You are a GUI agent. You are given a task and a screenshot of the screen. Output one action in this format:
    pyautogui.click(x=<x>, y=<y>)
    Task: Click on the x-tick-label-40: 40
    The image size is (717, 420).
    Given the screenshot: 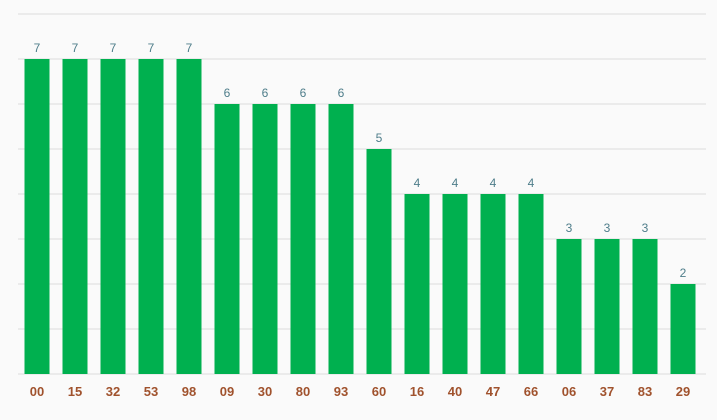 What is the action you would take?
    pyautogui.click(x=455, y=391)
    